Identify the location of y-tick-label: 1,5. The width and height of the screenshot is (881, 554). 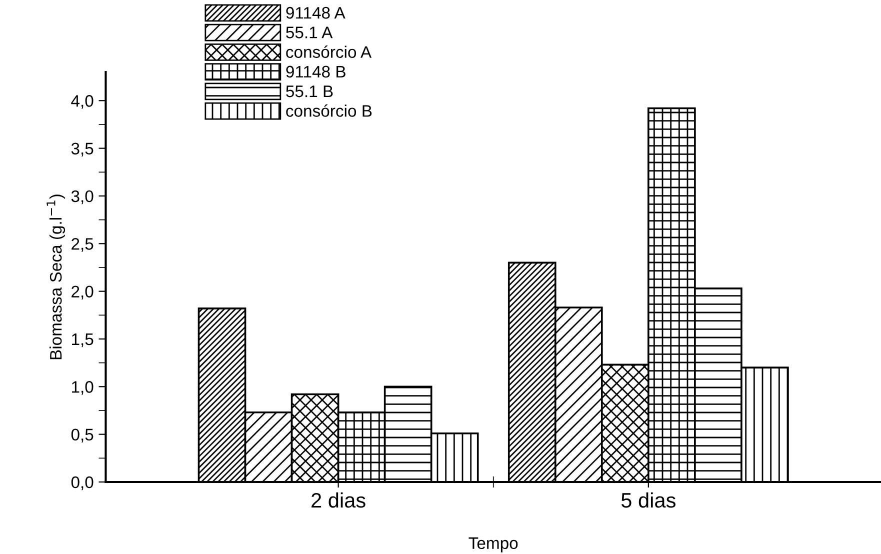
(83, 341).